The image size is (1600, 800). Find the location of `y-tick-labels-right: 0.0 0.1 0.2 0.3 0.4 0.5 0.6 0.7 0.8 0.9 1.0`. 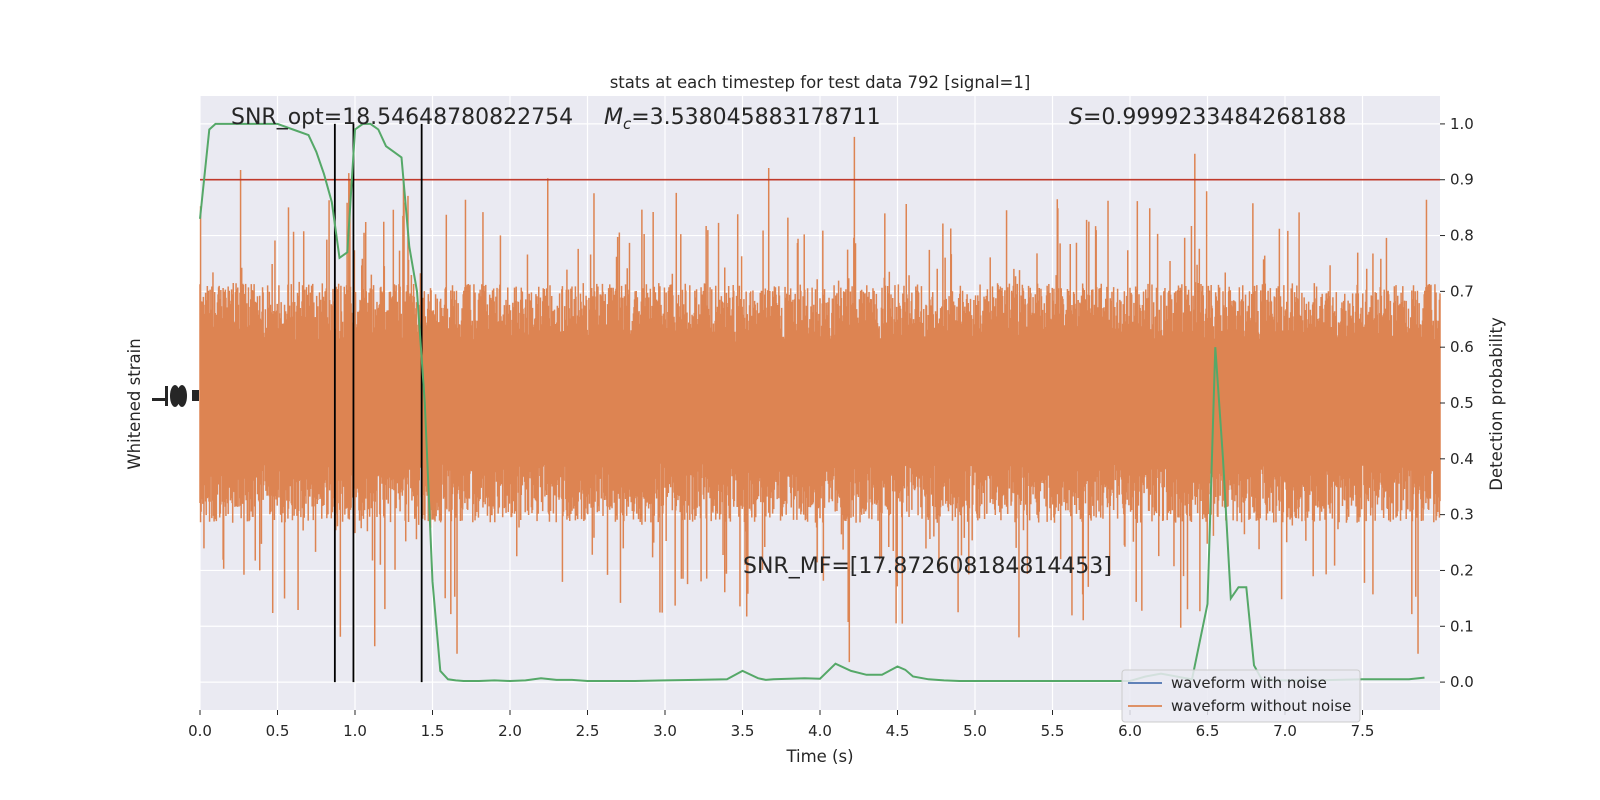

y-tick-labels-right: 0.0 0.1 0.2 0.3 0.4 0.5 0.6 0.7 0.8 0.9 1.0 is located at coordinates (1457, 403).